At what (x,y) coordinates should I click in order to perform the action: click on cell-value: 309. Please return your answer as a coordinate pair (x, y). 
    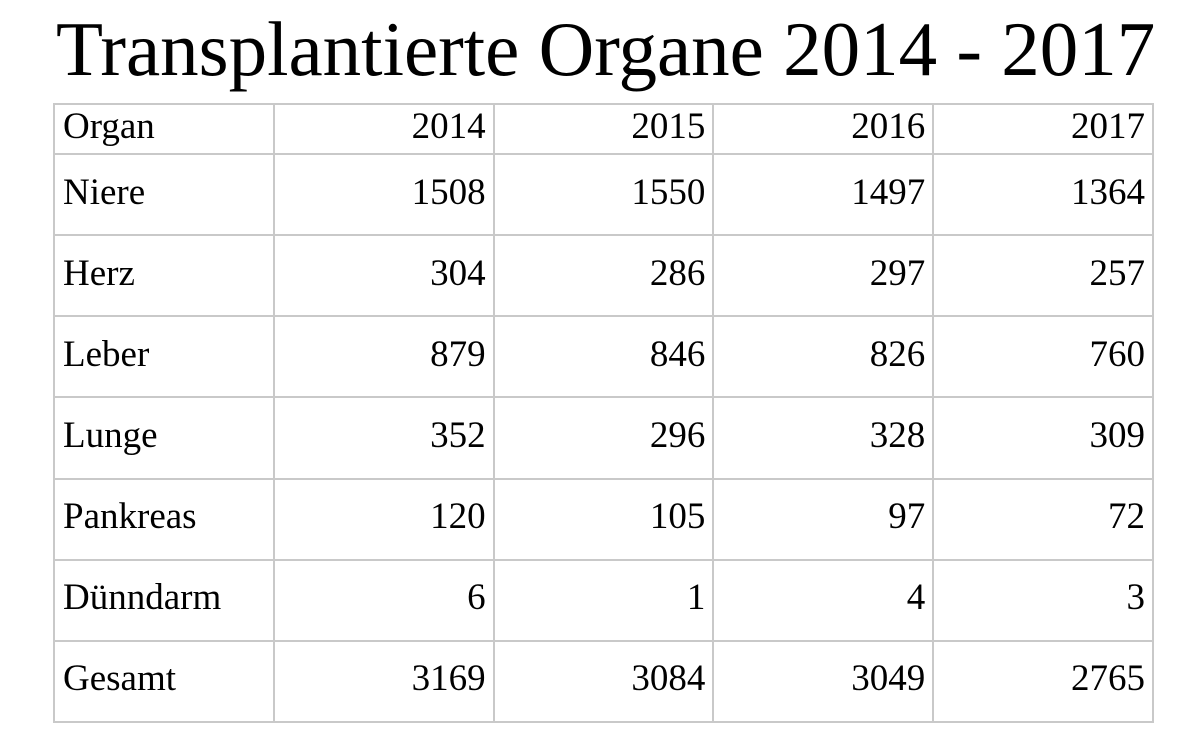
    Looking at the image, I should click on (1043, 438).